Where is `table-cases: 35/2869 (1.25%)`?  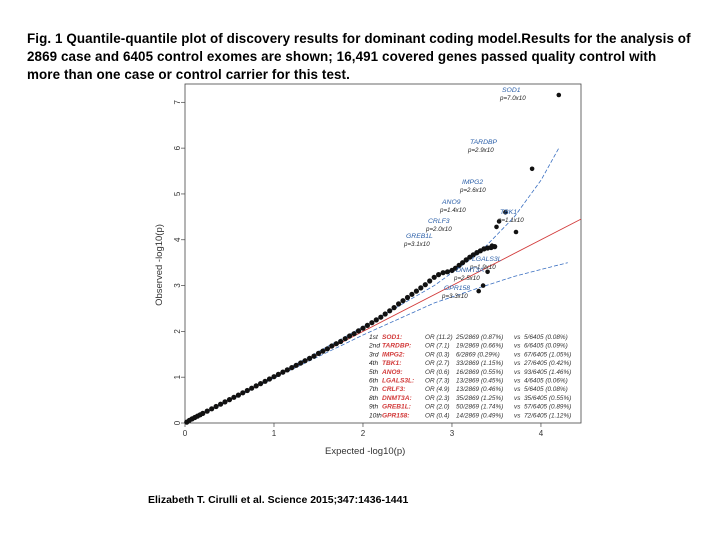
table-cases: 35/2869 (1.25%) is located at coordinates (479, 398).